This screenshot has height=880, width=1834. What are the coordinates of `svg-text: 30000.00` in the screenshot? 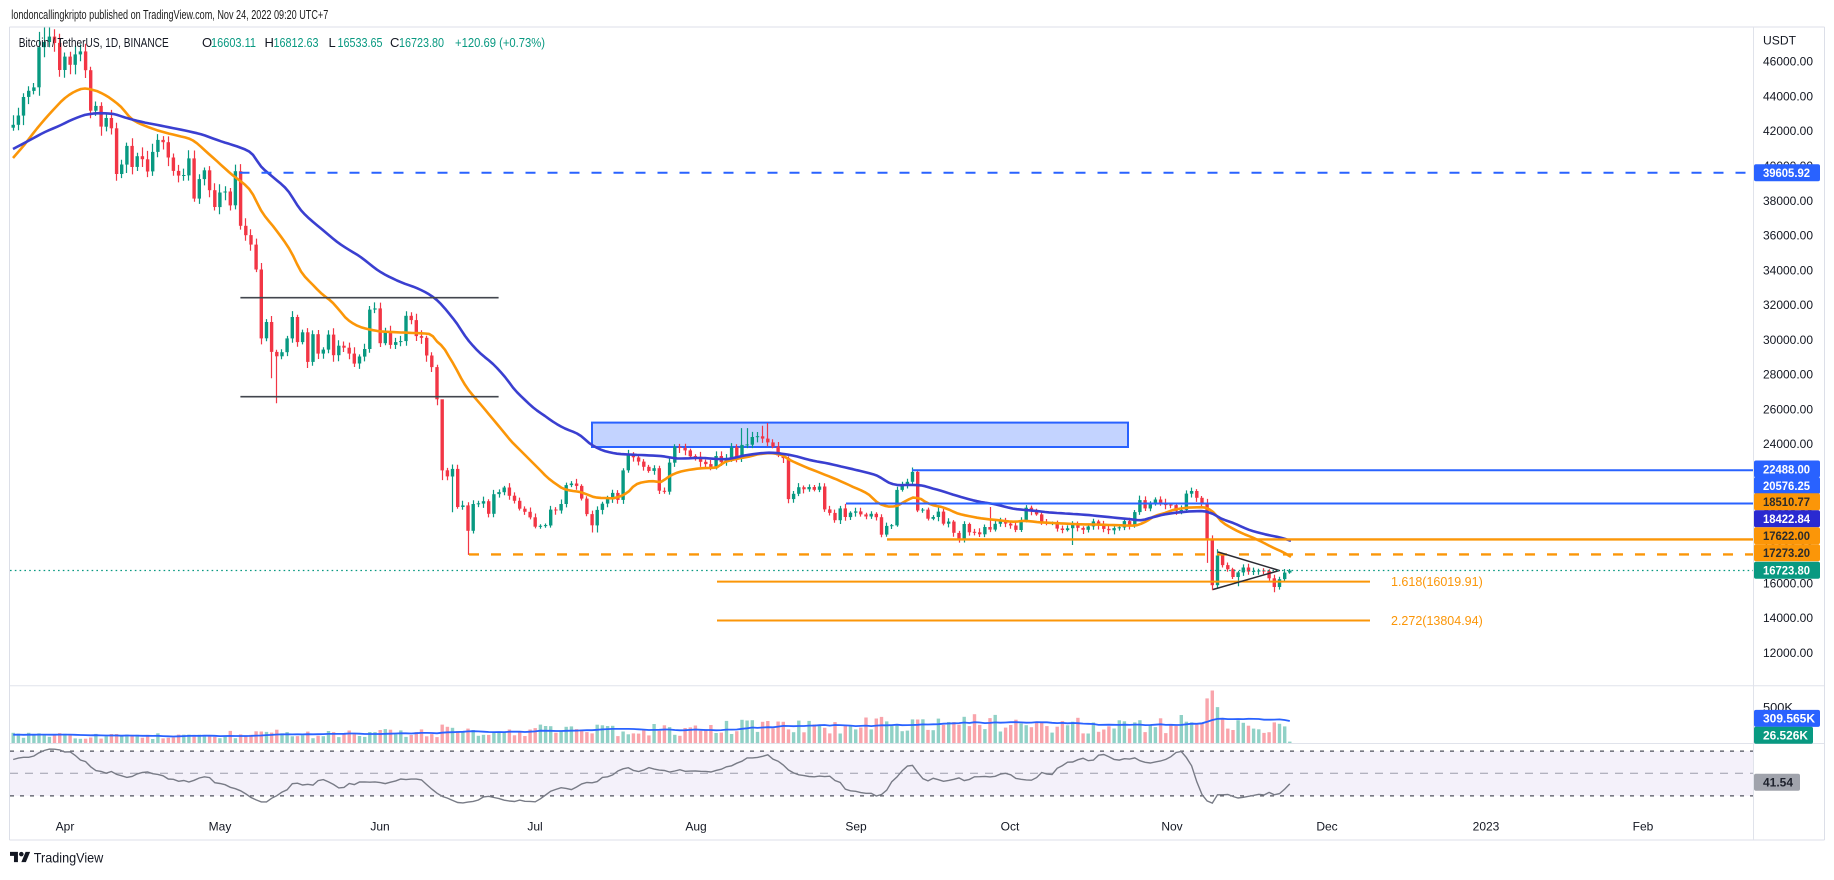 It's located at (1788, 340).